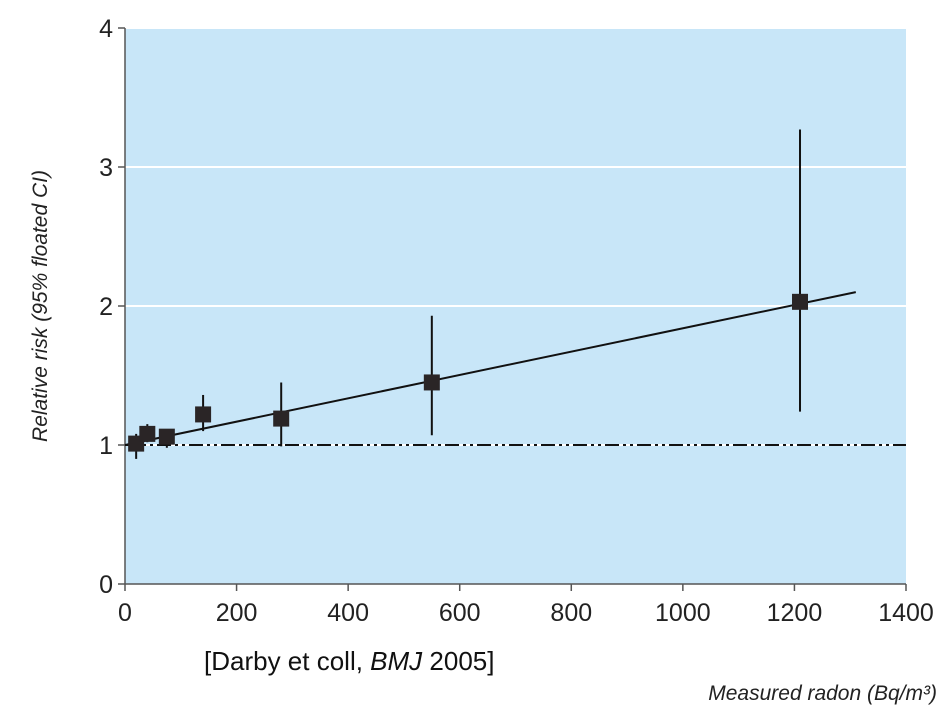 Image resolution: width=949 pixels, height=714 pixels. I want to click on x-tick-label-1400: 1400, so click(906, 613).